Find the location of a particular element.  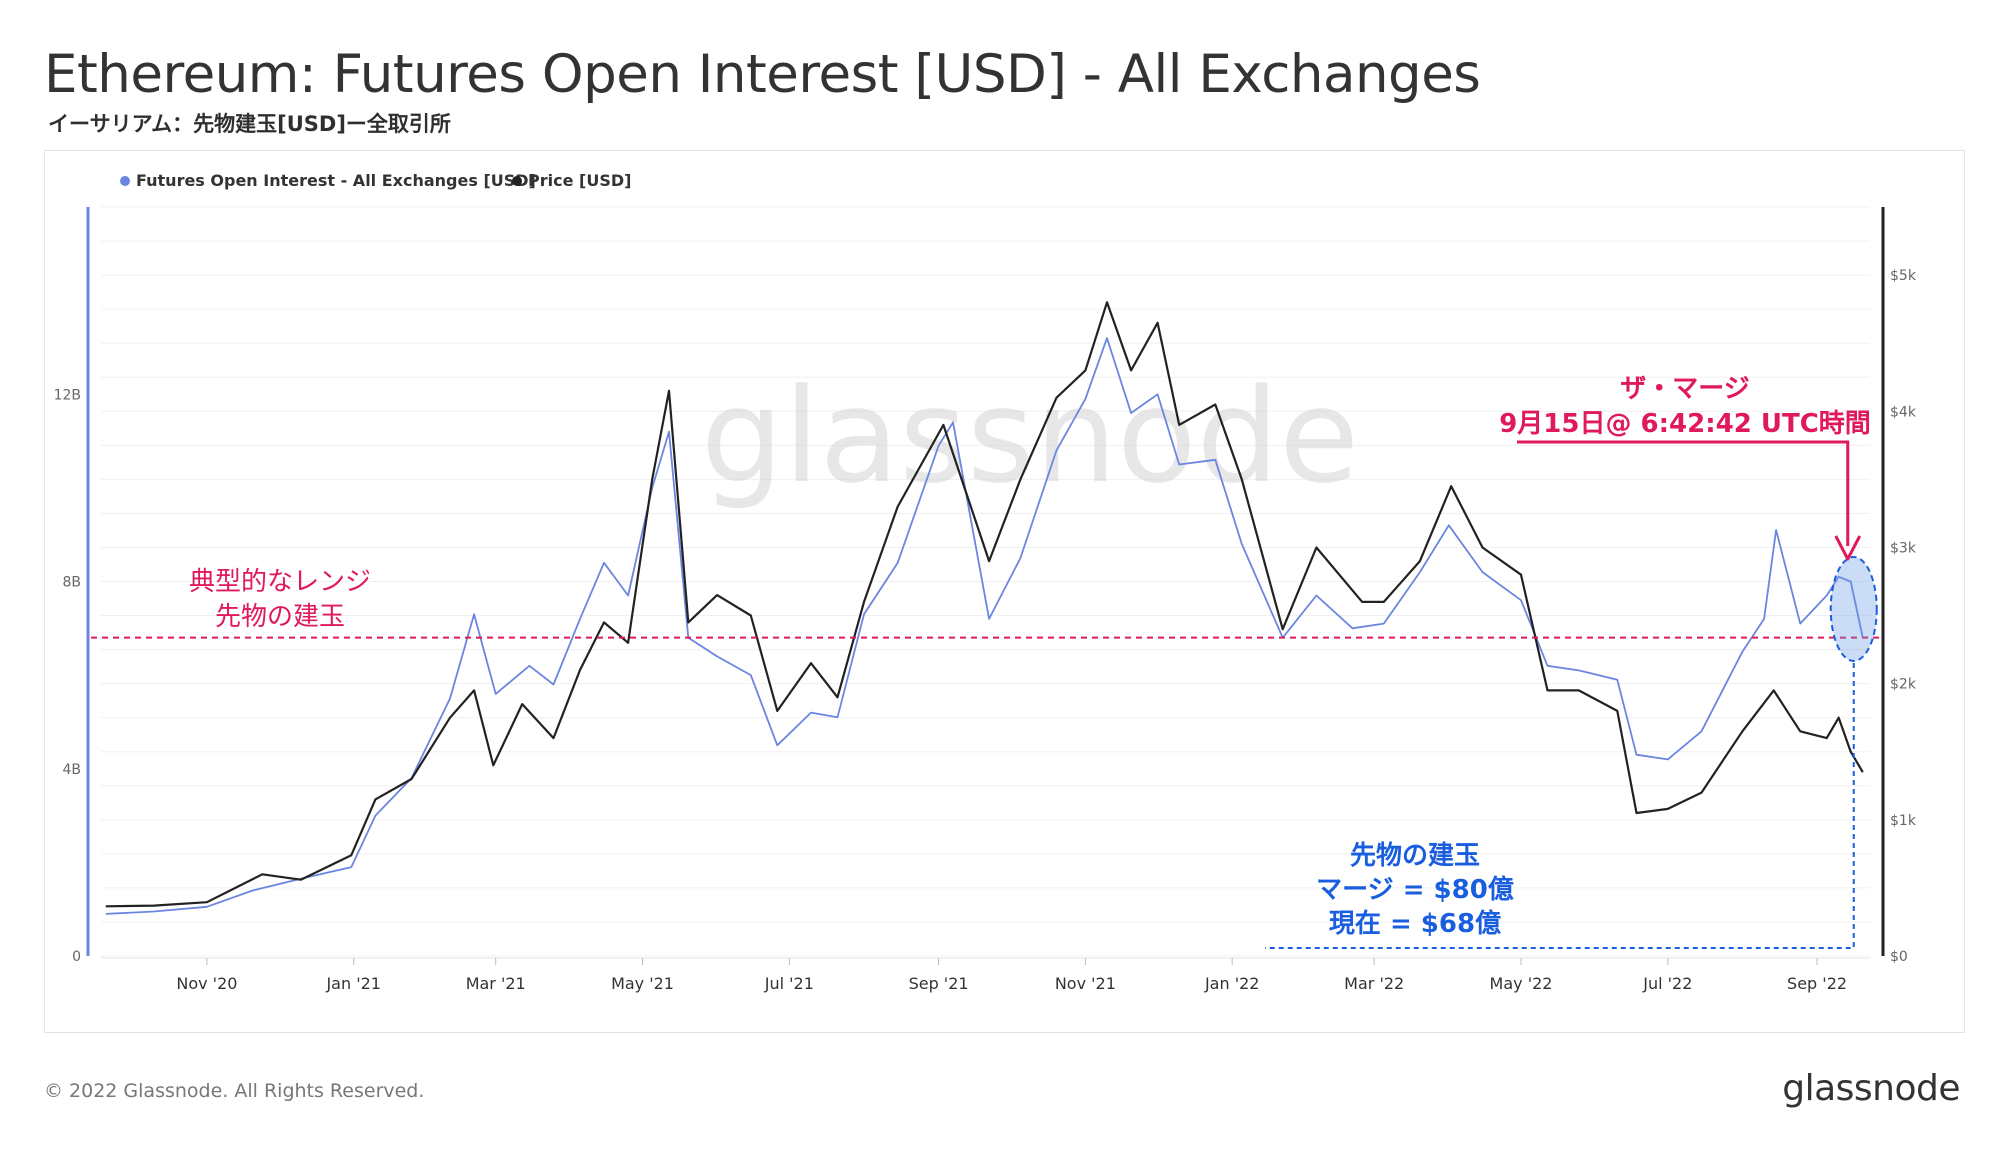

merge-label: 9月15日@ 6:42:42 UTC時間 is located at coordinates (1685, 424).